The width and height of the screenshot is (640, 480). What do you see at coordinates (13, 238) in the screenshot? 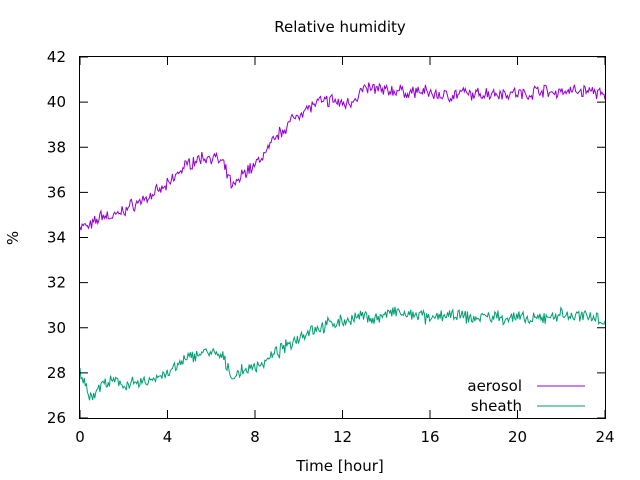
I see `y-axis-label: %` at bounding box center [13, 238].